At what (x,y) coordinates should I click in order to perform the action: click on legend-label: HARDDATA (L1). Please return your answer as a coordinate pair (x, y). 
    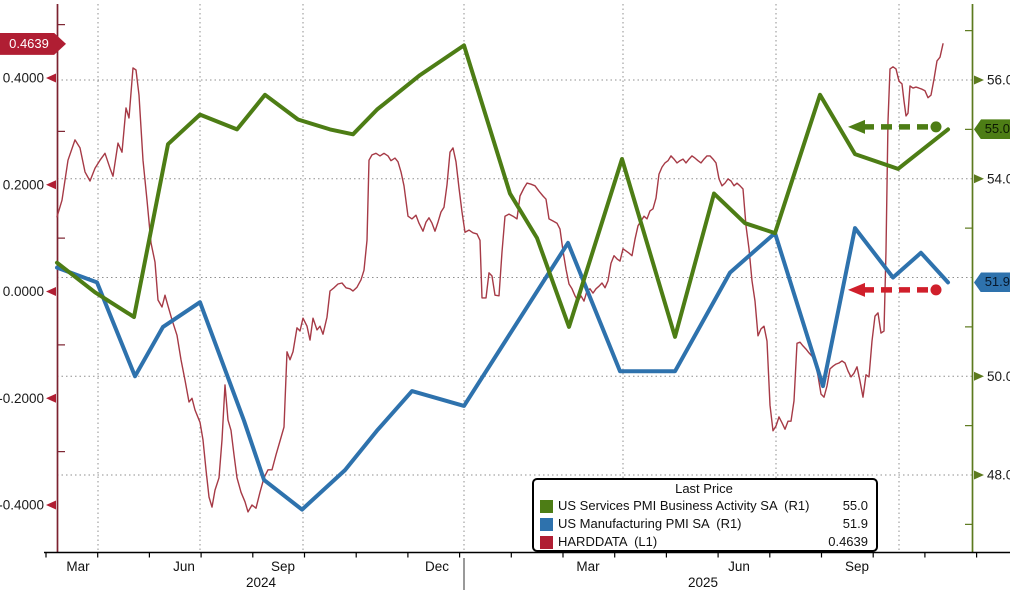
    Looking at the image, I should click on (608, 541).